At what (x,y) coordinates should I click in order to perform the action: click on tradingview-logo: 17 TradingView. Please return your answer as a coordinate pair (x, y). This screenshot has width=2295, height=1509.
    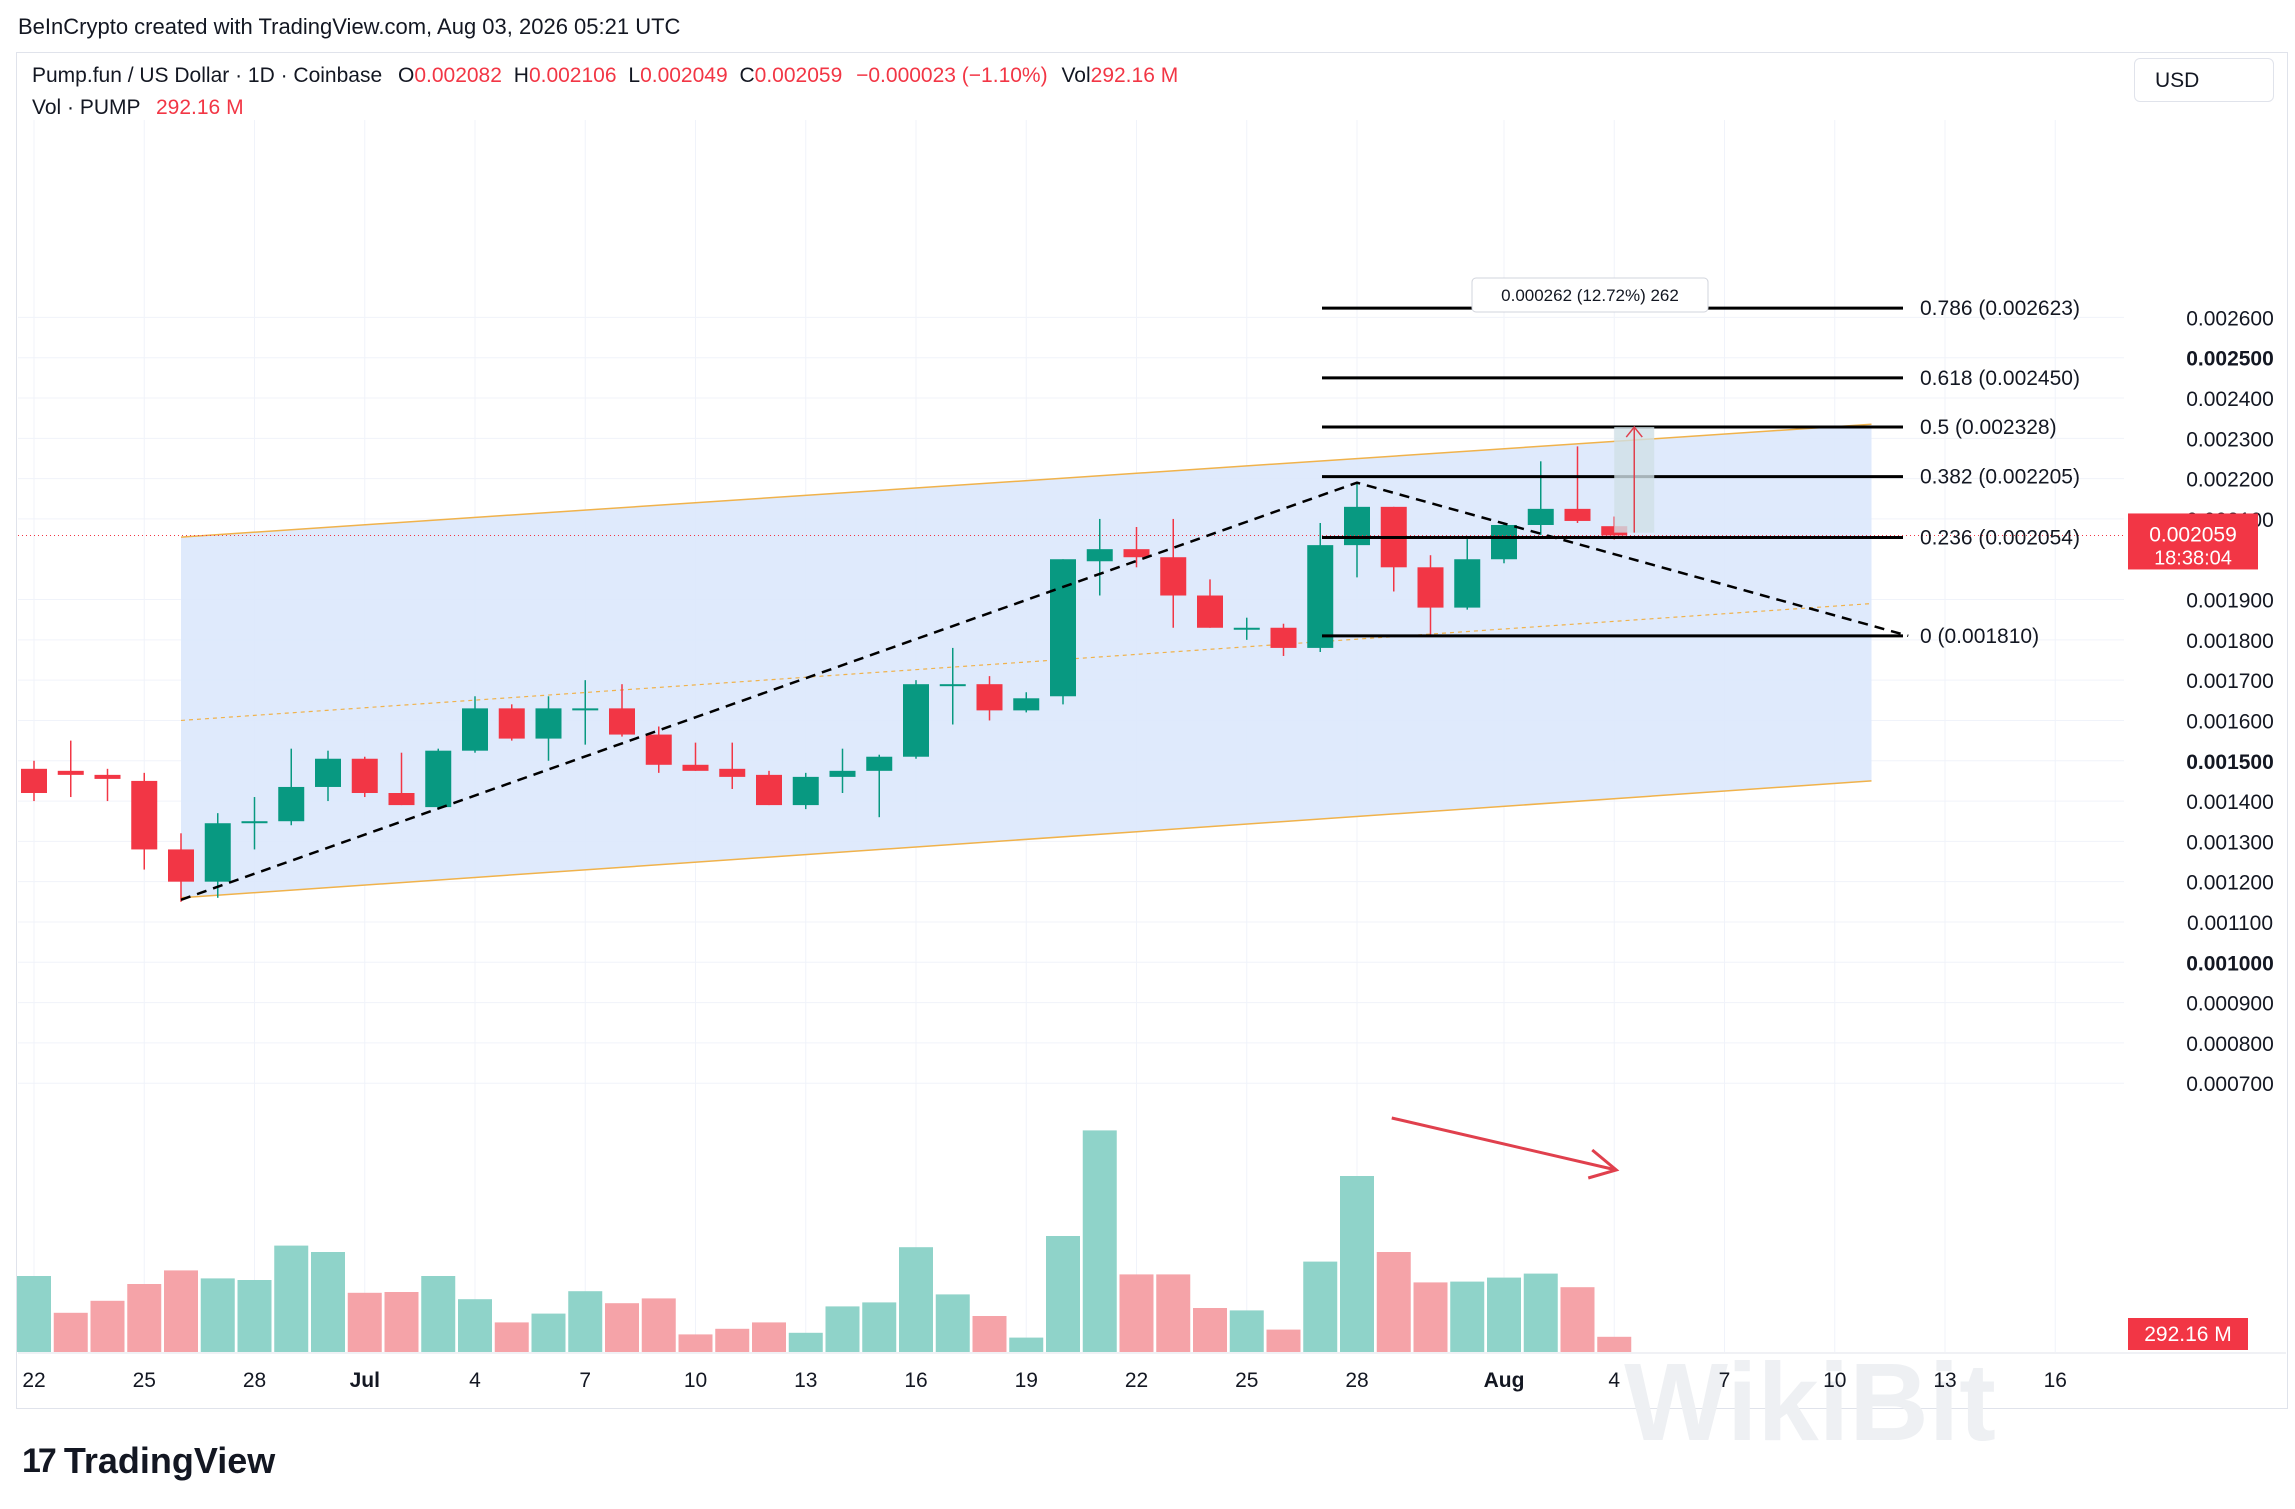
    Looking at the image, I should click on (148, 1461).